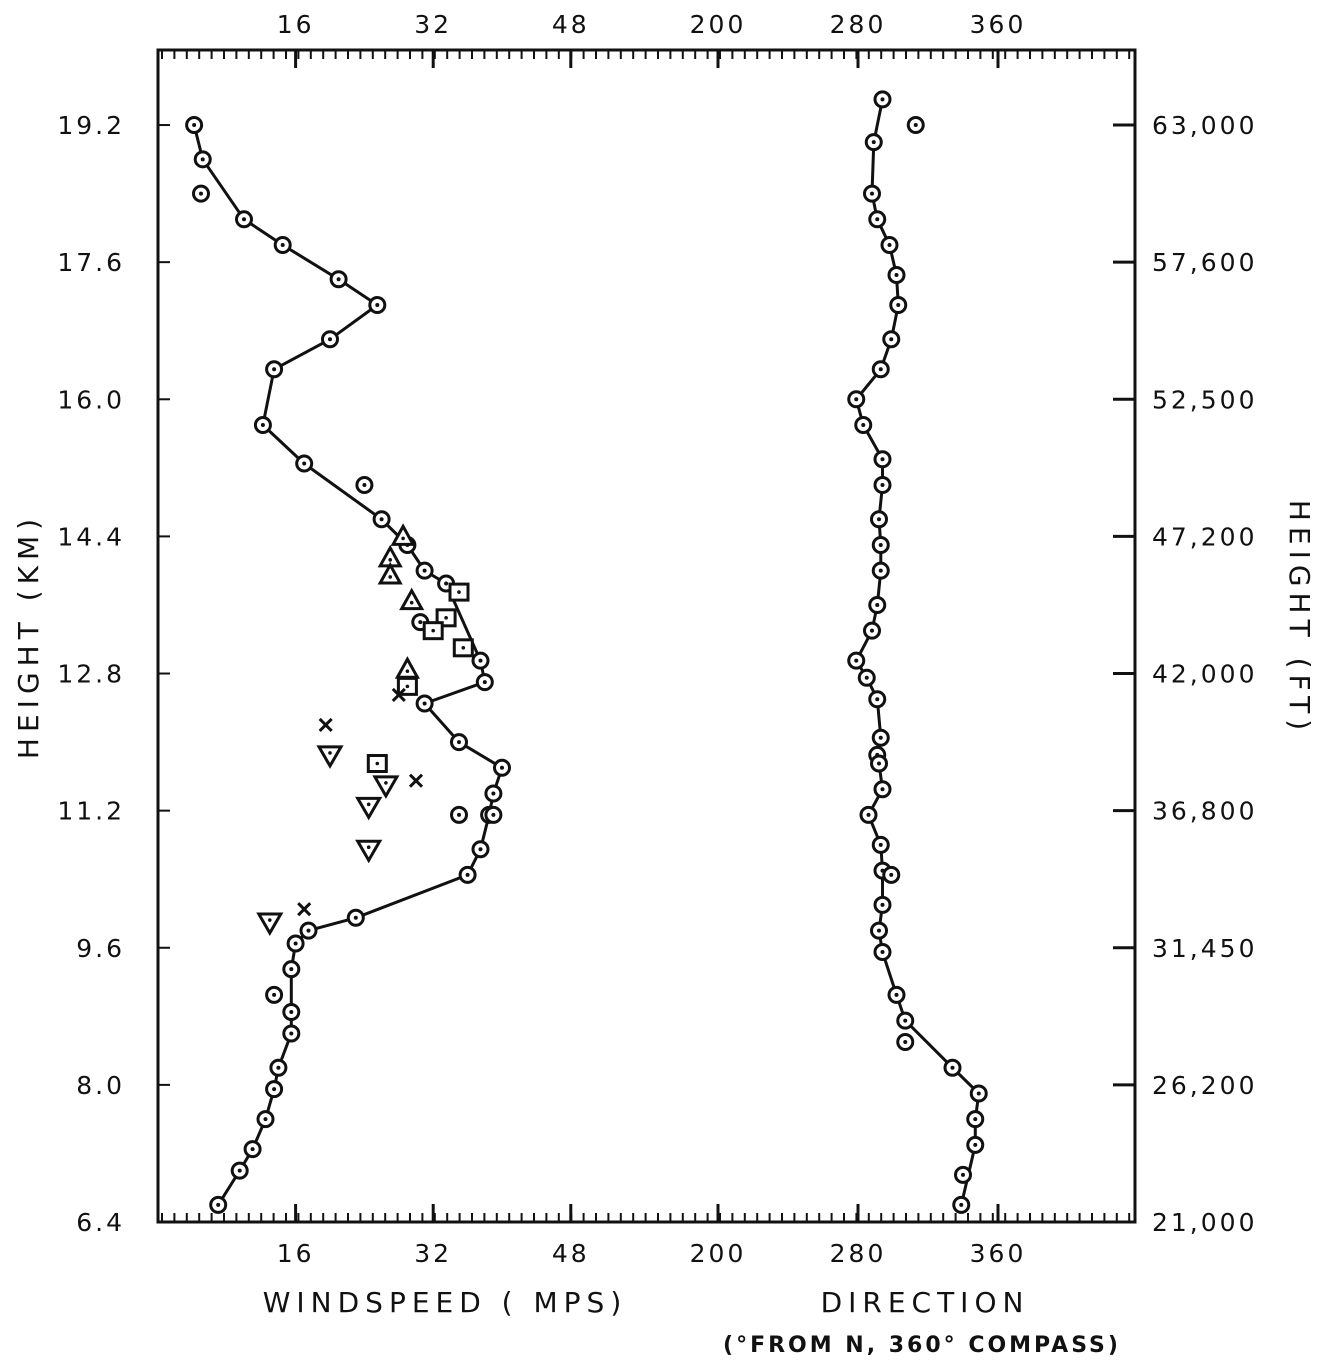 This screenshot has width=1324, height=1360. I want to click on left-height-tick-label: 14.4, so click(91, 536).